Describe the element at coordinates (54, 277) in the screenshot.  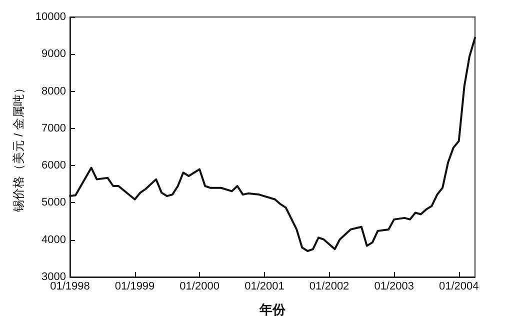
I see `y-tick-label: 3000` at that location.